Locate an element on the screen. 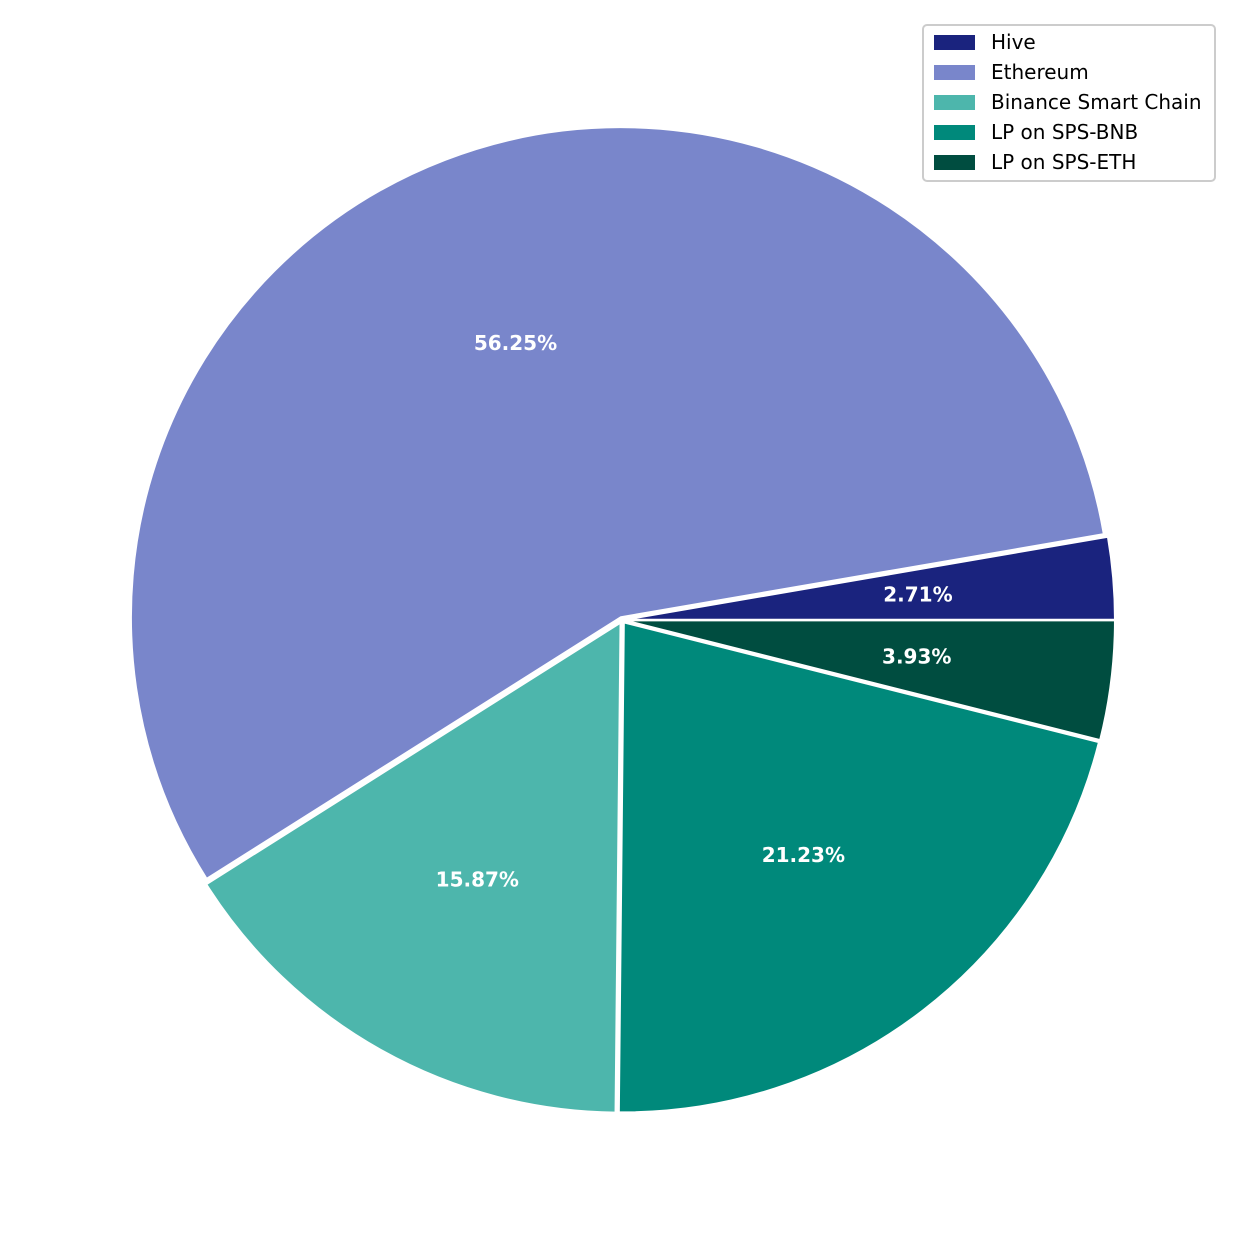 The height and width of the screenshot is (1242, 1242). legend-swatch-lp-sps-bnb is located at coordinates (954, 132).